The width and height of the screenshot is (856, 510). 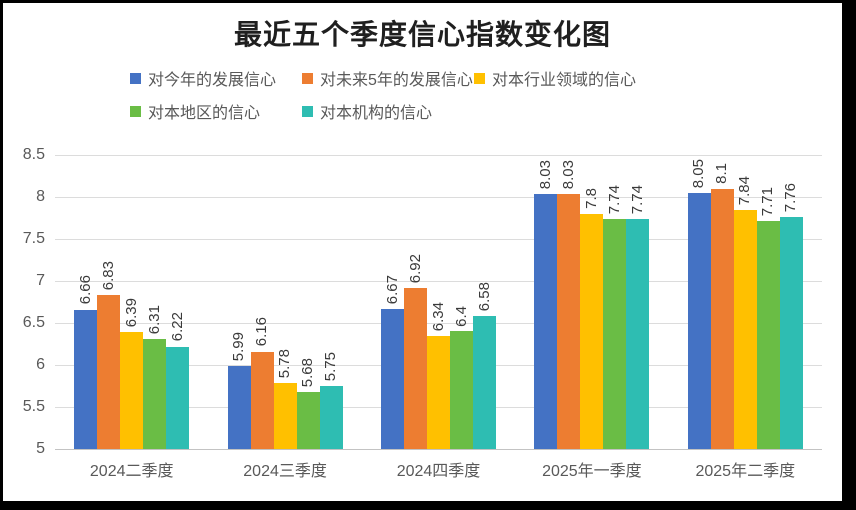 What do you see at coordinates (239, 390) in the screenshot?
I see `bar: 5.99` at bounding box center [239, 390].